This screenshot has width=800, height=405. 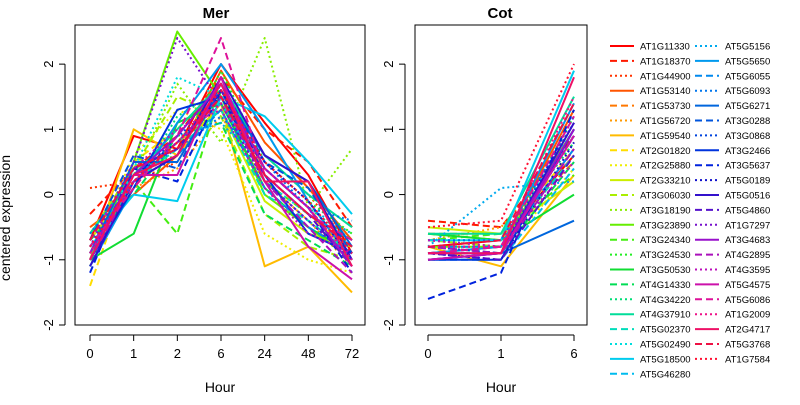 I want to click on legend-label: AT5G4860, so click(x=747, y=210).